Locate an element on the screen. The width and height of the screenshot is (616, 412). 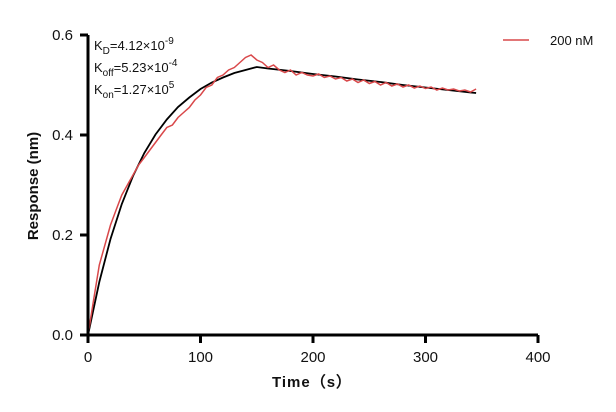
x-tick-label: 400 is located at coordinates (537, 357).